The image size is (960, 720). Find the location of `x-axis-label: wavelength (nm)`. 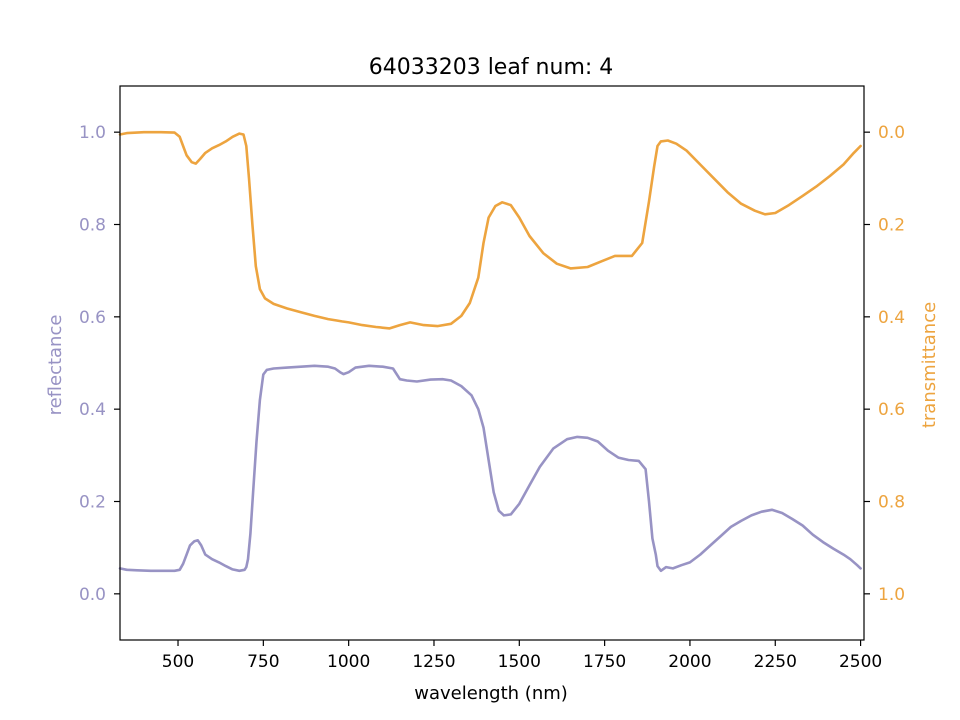

x-axis-label: wavelength (nm) is located at coordinates (491, 693).